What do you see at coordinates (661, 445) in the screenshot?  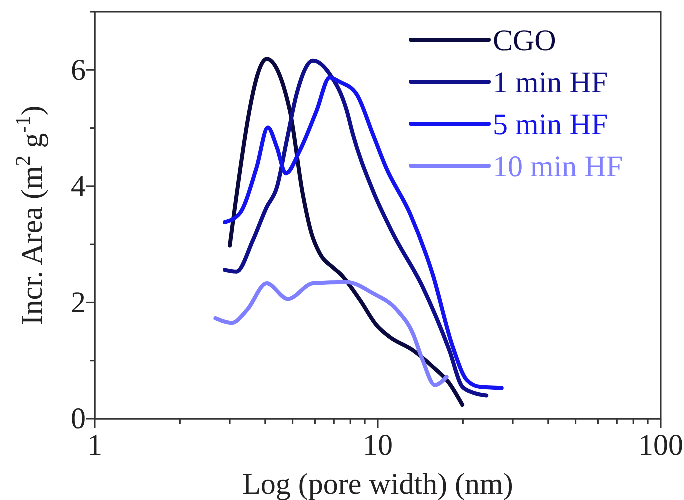 I see `x-tick-label: 100` at bounding box center [661, 445].